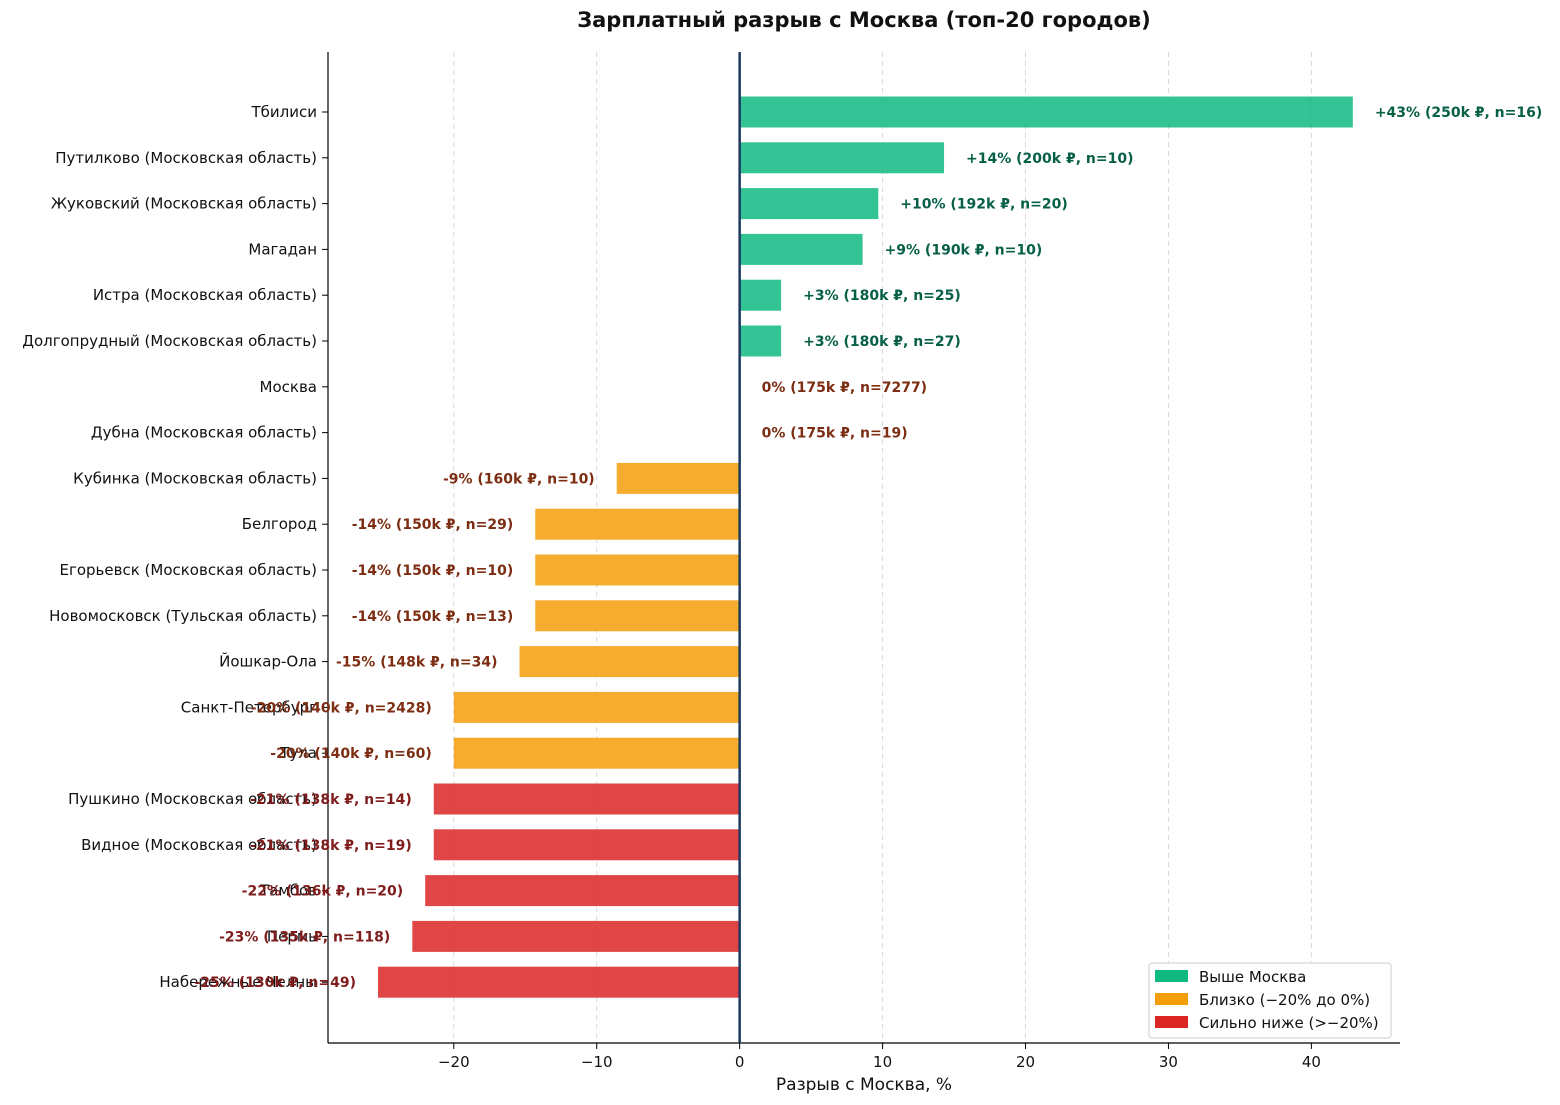  What do you see at coordinates (1289, 1023) in the screenshot?
I see `legend-label: Сильно ниже (>−20%)` at bounding box center [1289, 1023].